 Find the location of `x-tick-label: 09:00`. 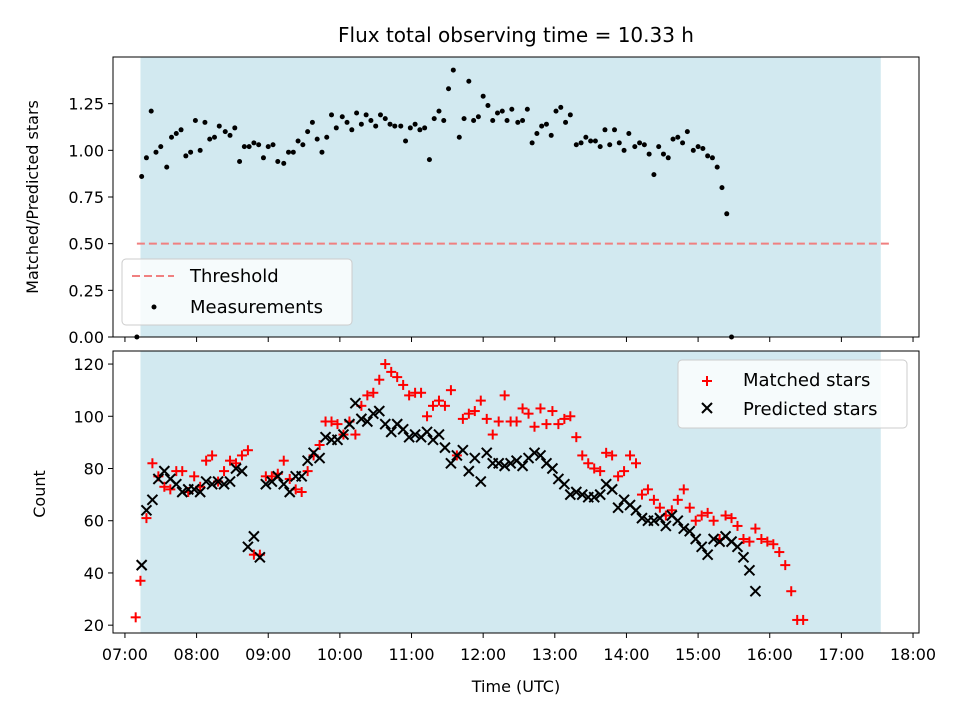

x-tick-label: 09:00 is located at coordinates (268, 654).